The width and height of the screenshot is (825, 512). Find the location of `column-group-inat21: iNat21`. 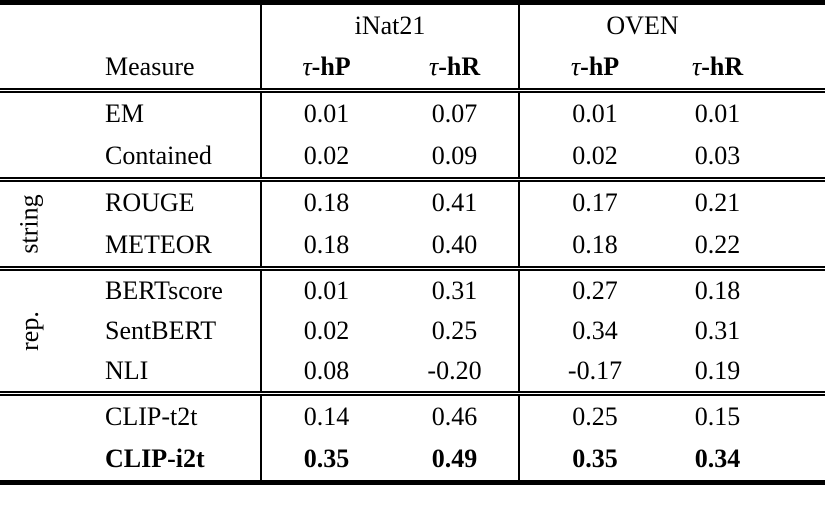

column-group-inat21: iNat21 is located at coordinates (391, 25).